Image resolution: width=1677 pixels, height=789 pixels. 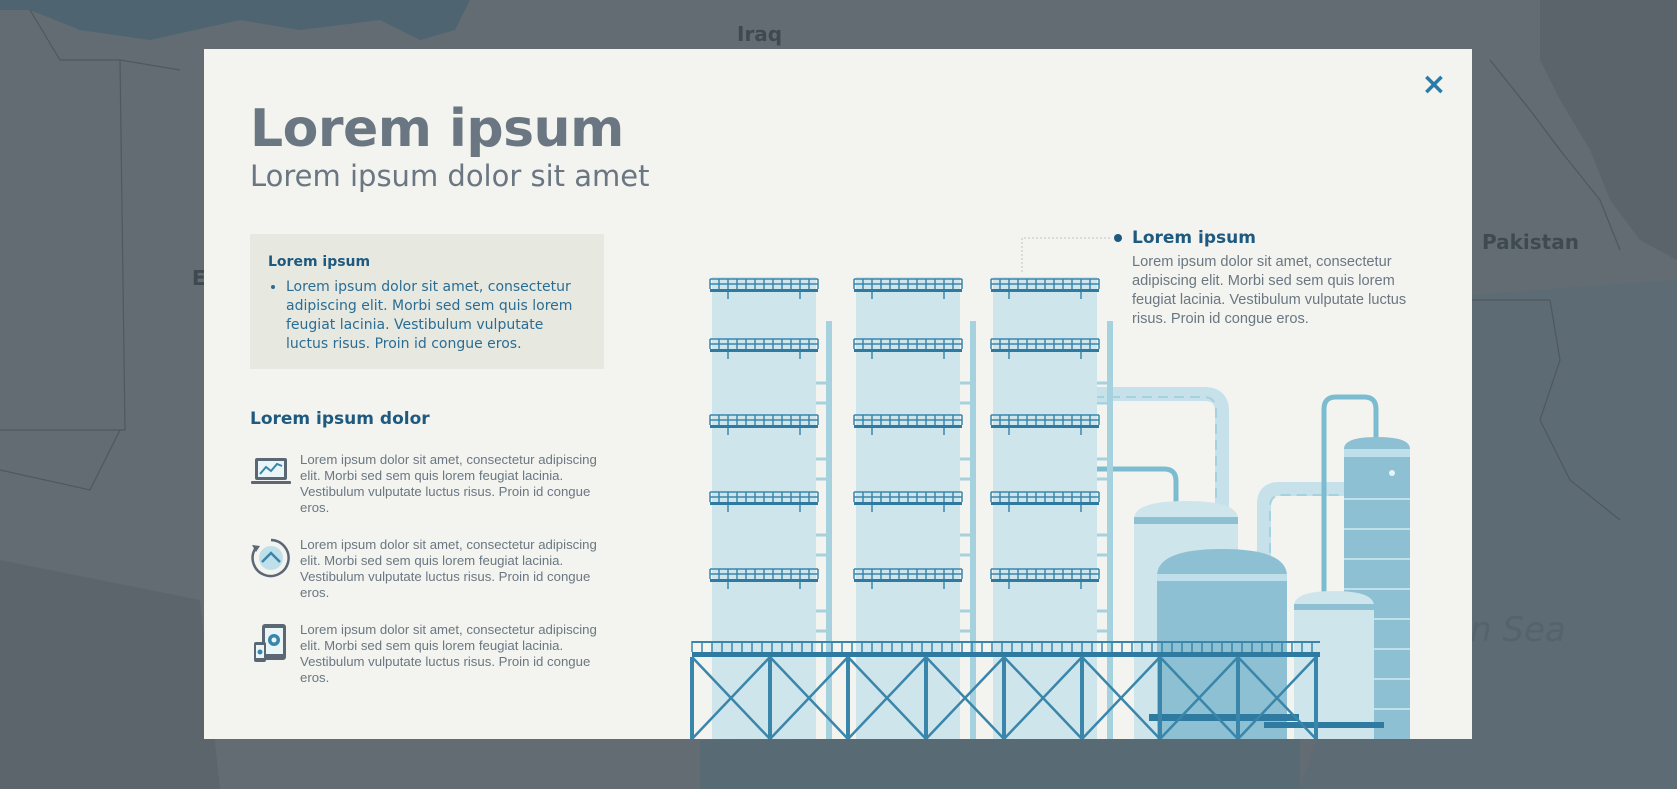 I want to click on info-box-heading: Lorem ipsum, so click(x=319, y=262).